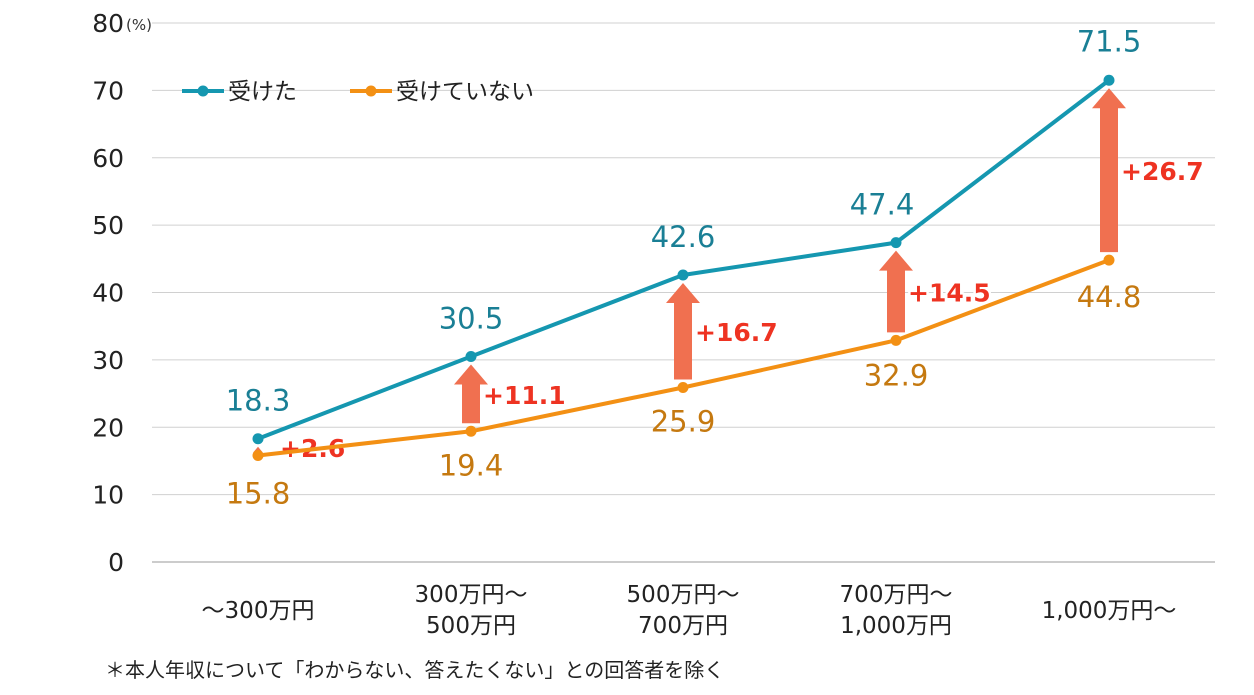 The image size is (1254, 695). What do you see at coordinates (1109, 611) in the screenshot?
I see `x-tick-label: 1,000万円～` at bounding box center [1109, 611].